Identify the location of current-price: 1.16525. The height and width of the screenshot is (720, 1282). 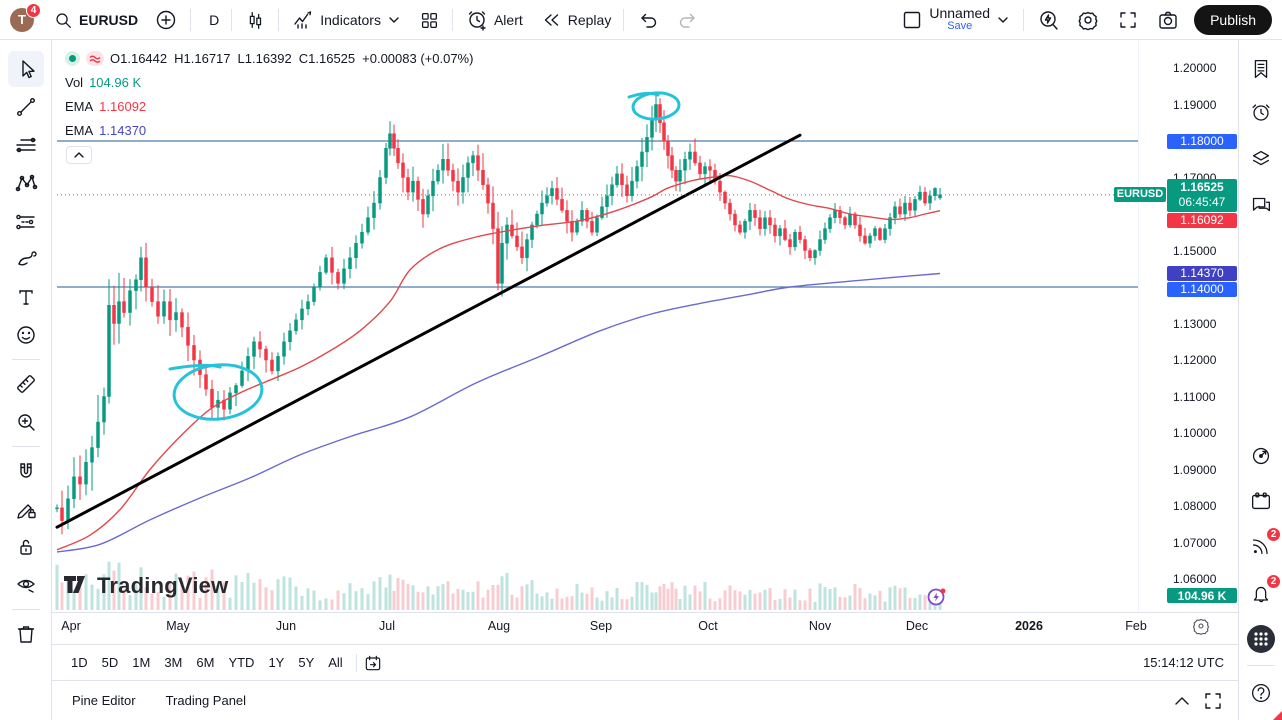
(1202, 187).